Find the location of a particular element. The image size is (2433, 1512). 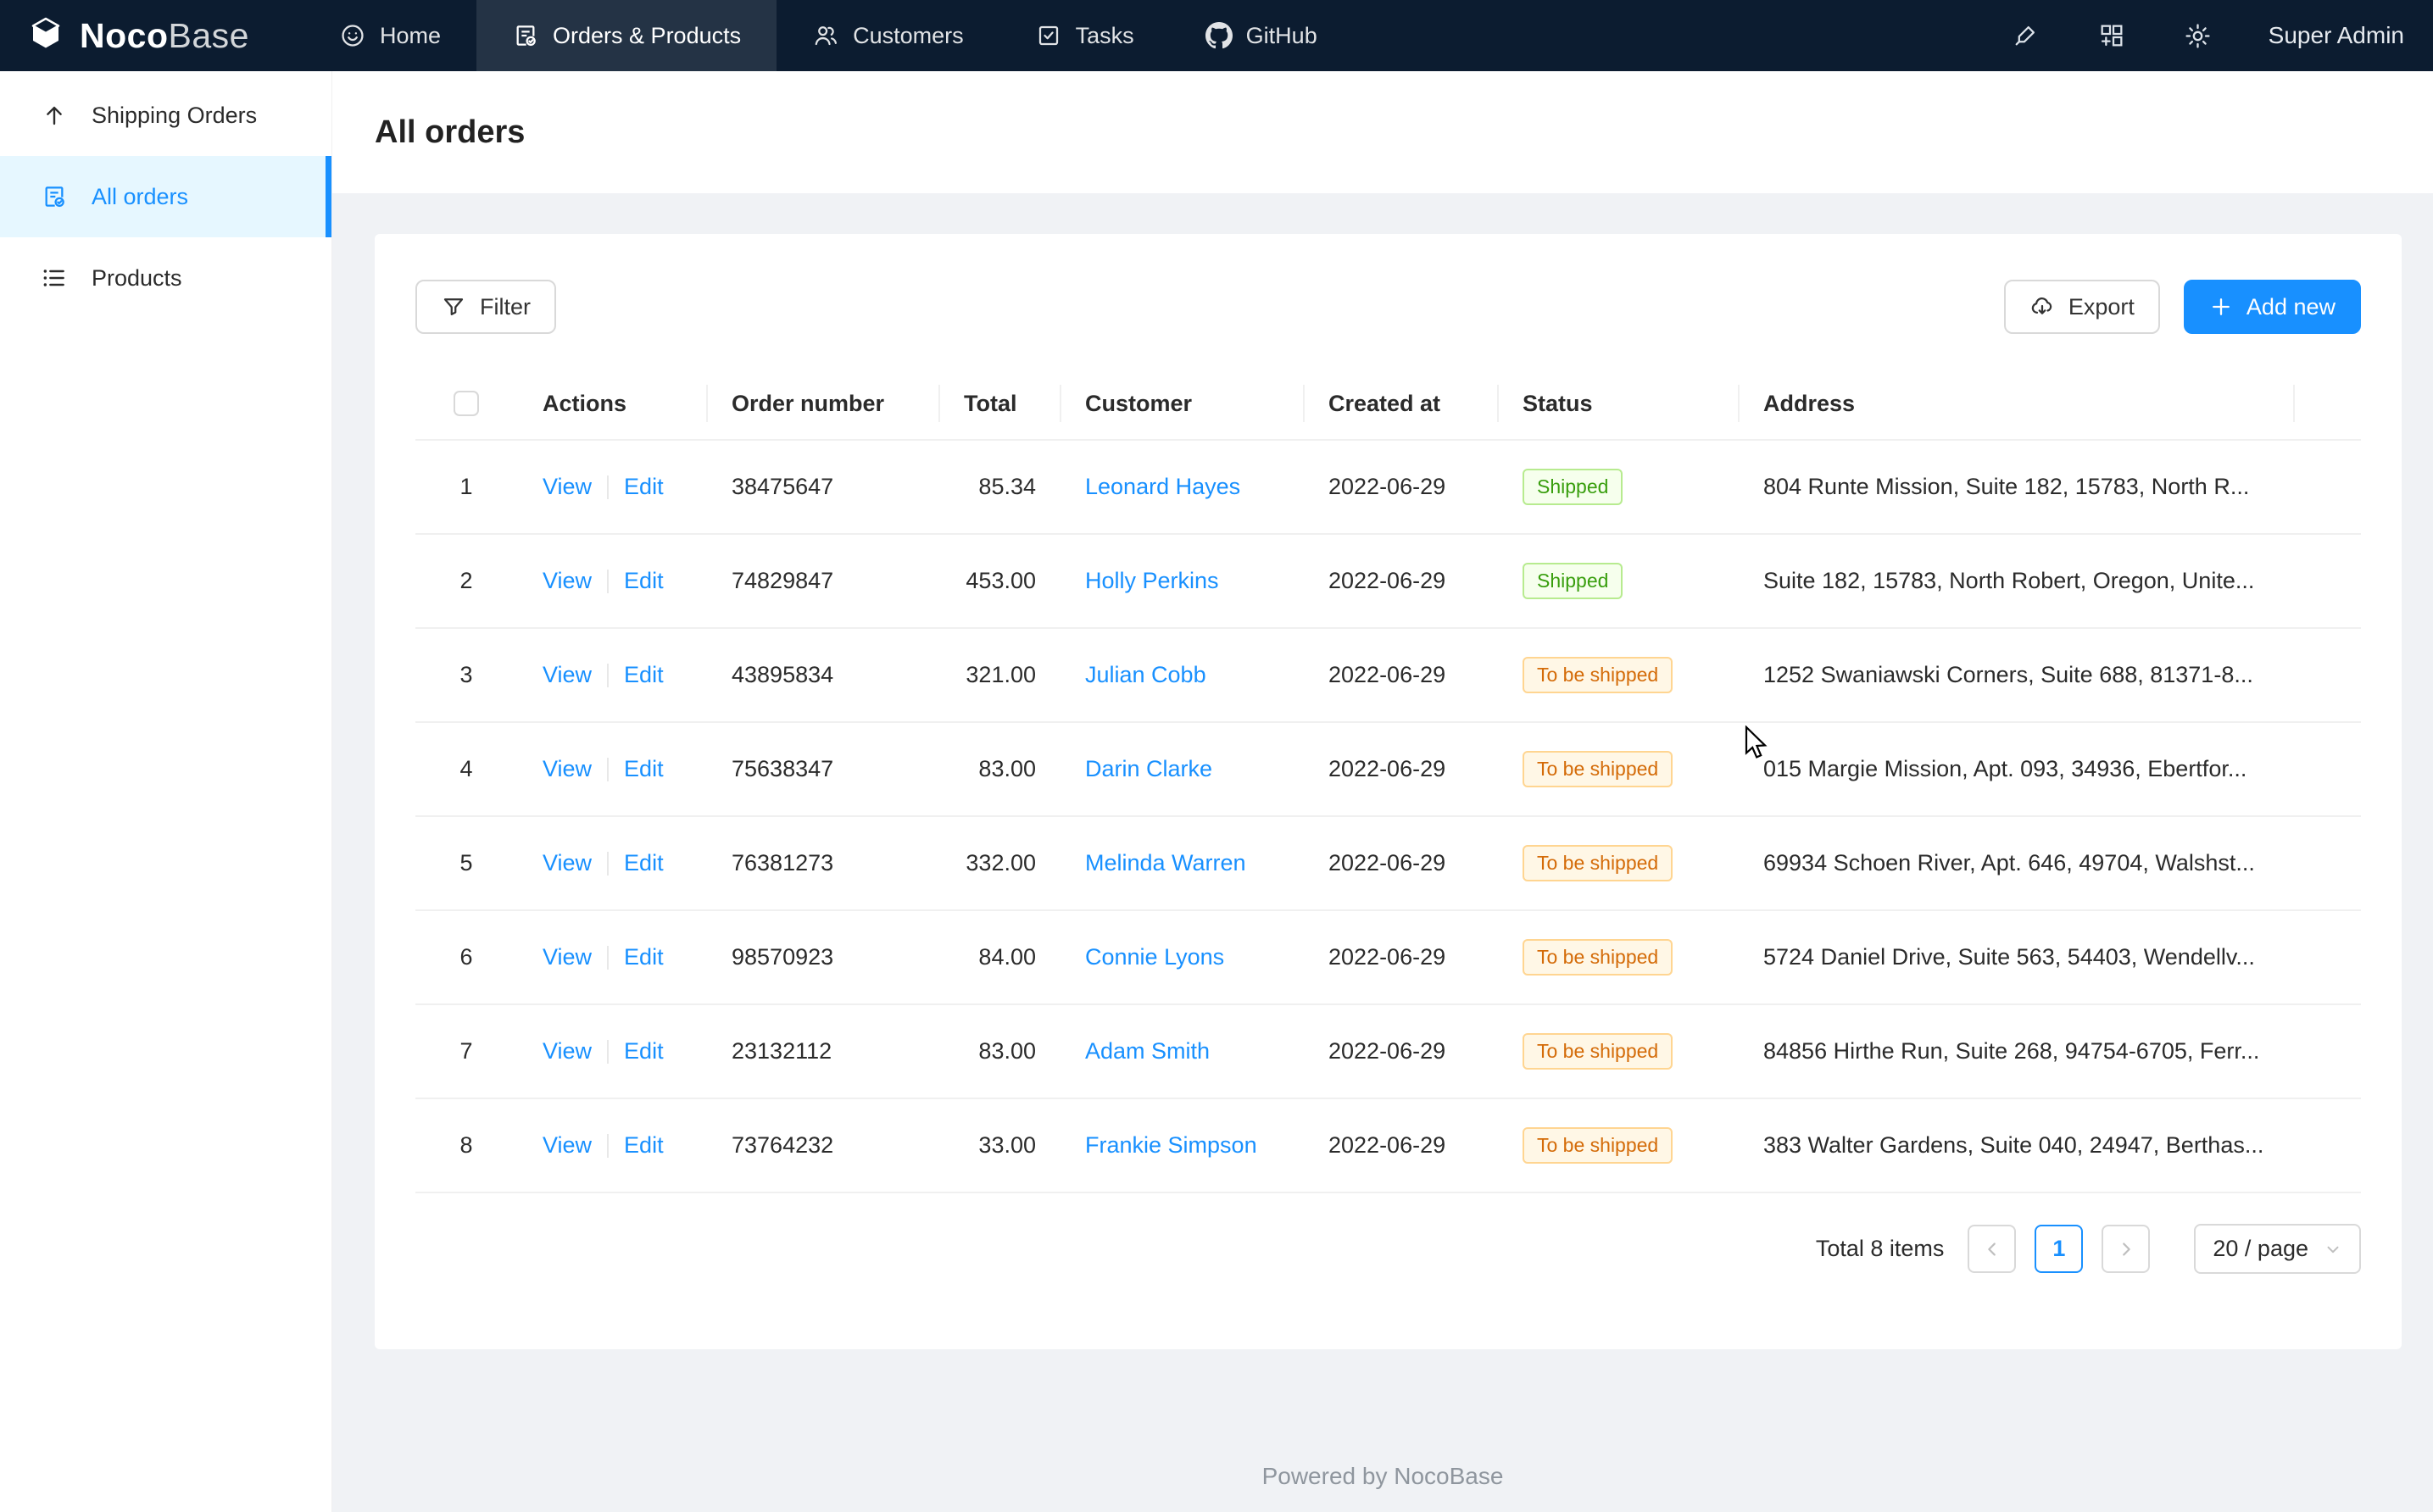

row-index: 6 is located at coordinates (466, 957).